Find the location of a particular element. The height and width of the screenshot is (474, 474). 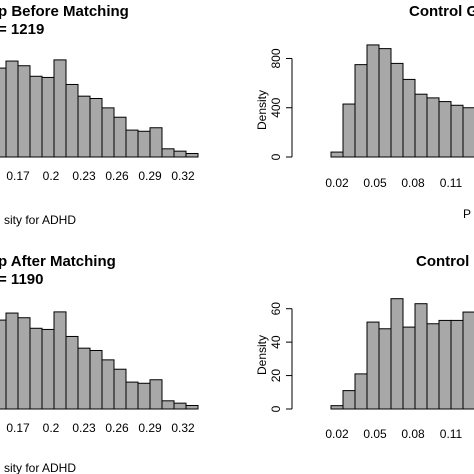

x-axis-label: P is located at coordinates (467, 214).